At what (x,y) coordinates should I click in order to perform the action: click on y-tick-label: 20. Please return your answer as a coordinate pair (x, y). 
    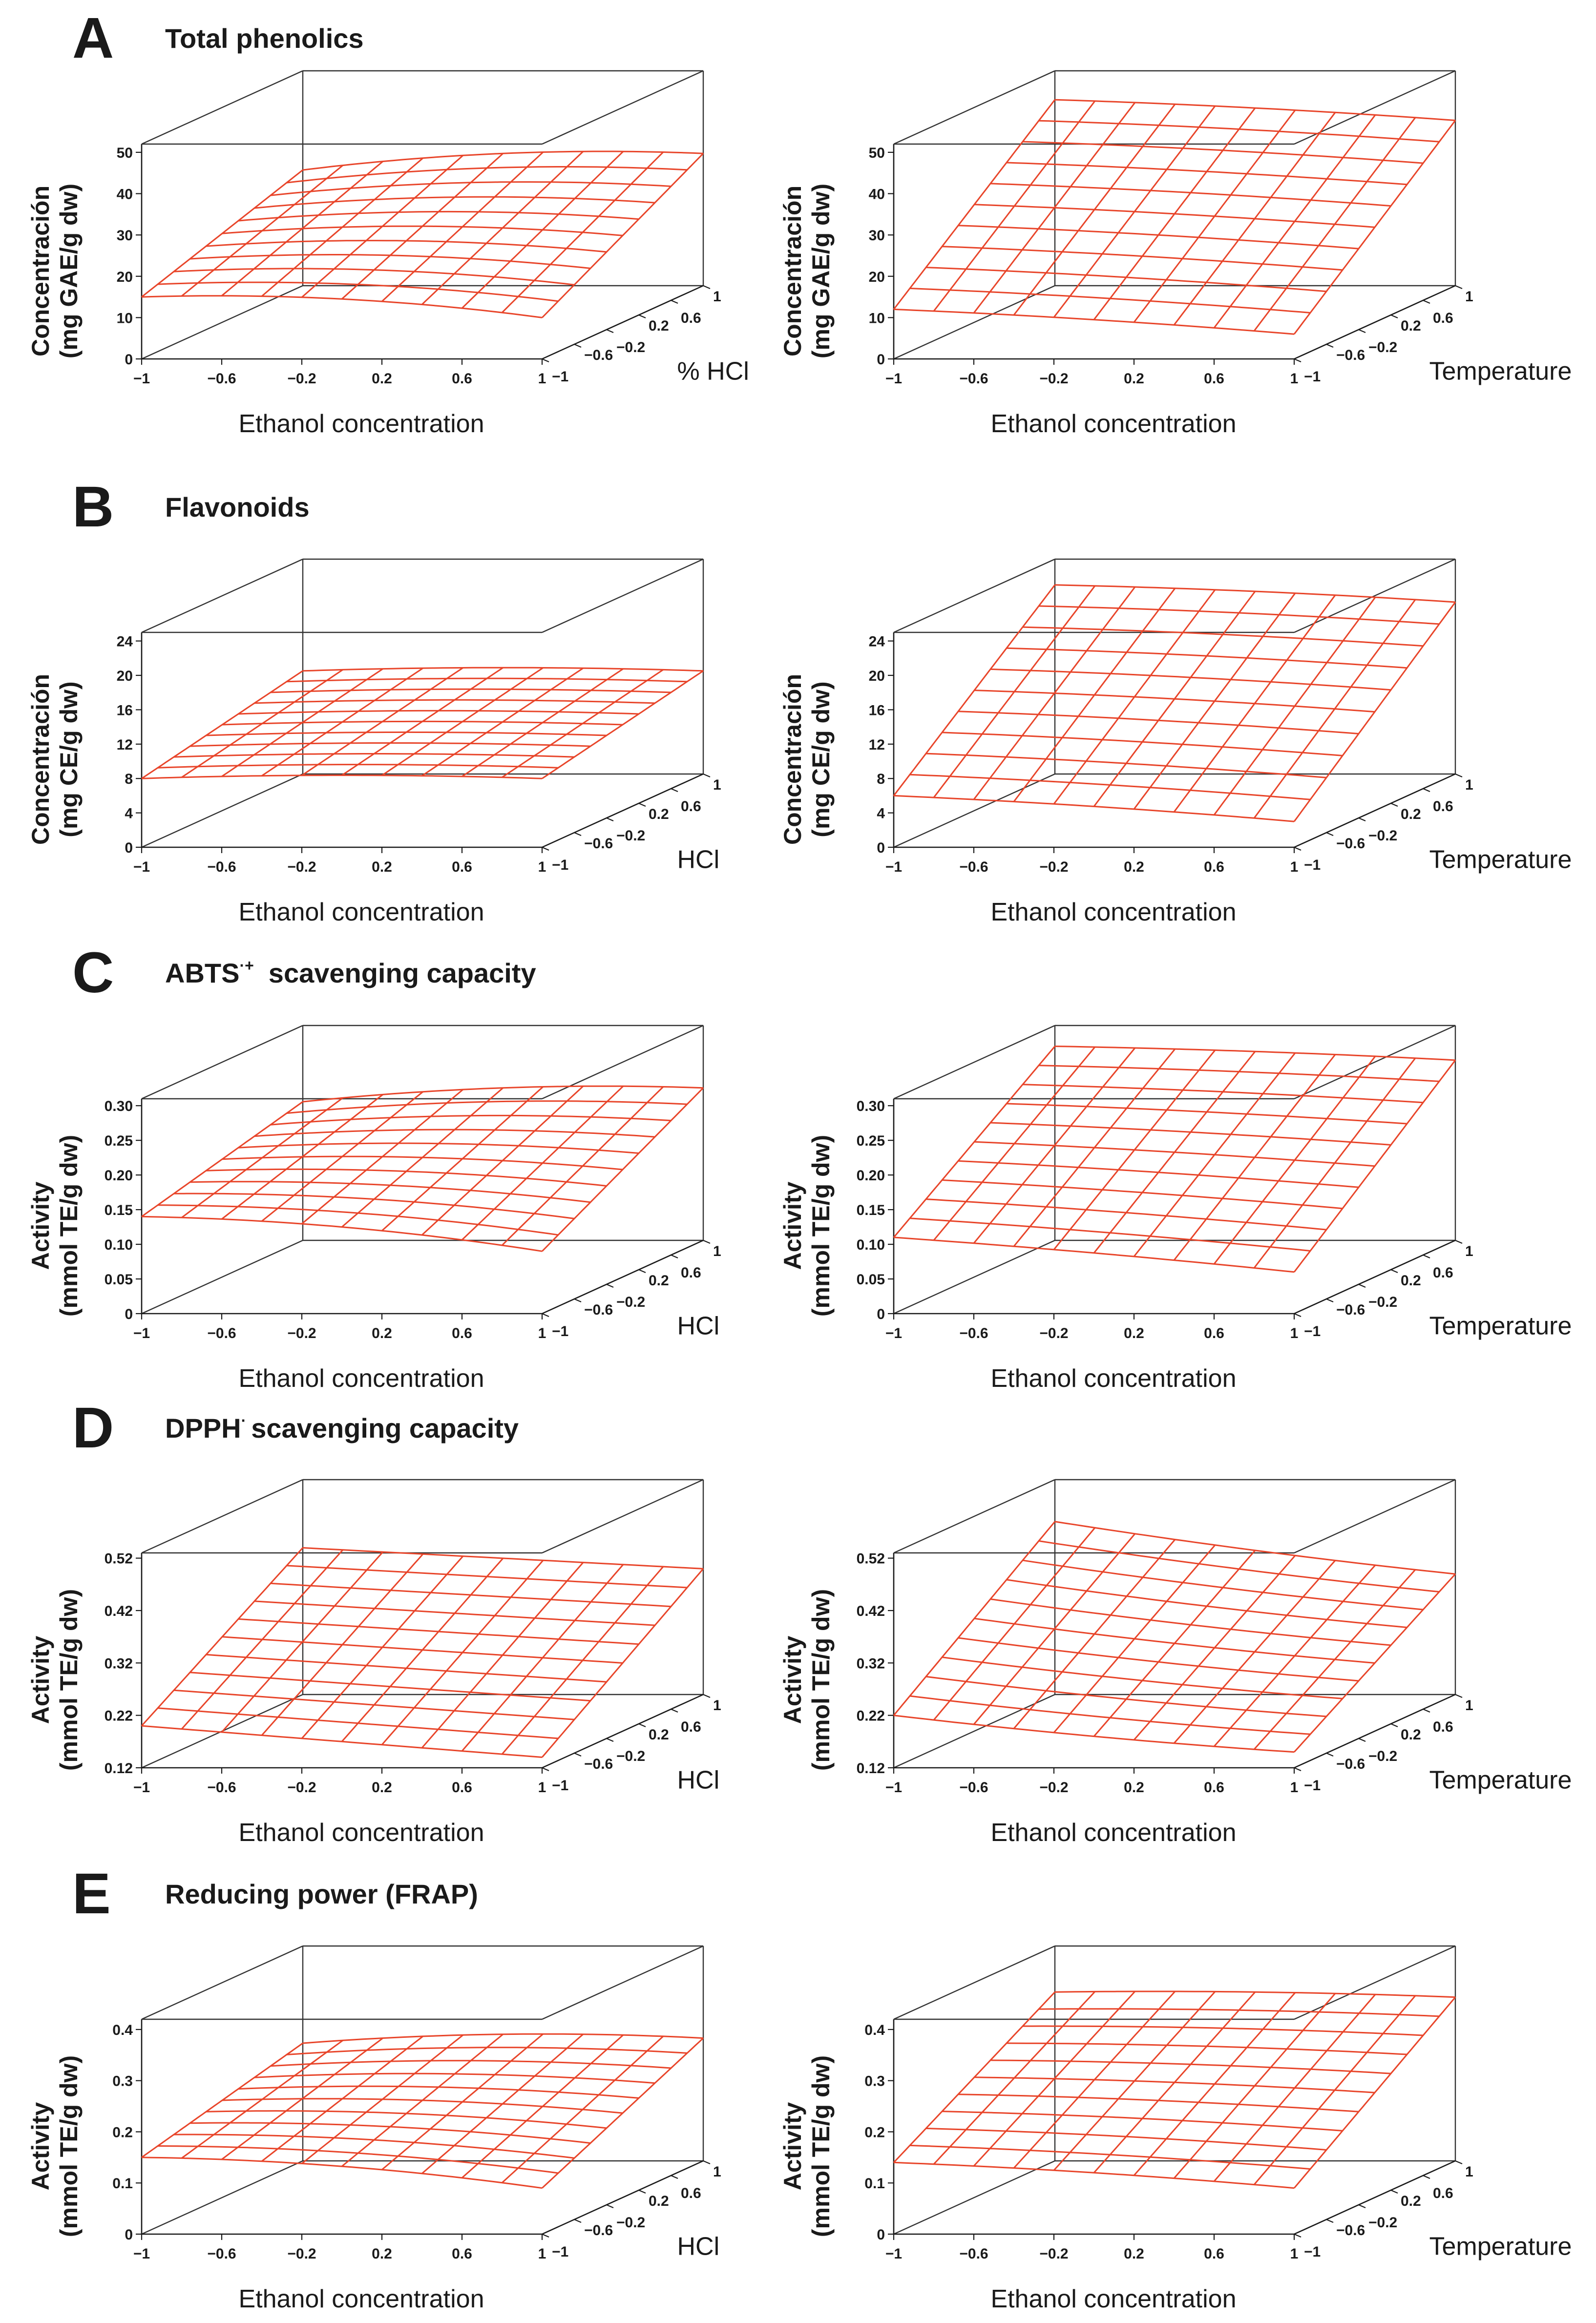
    Looking at the image, I should click on (877, 277).